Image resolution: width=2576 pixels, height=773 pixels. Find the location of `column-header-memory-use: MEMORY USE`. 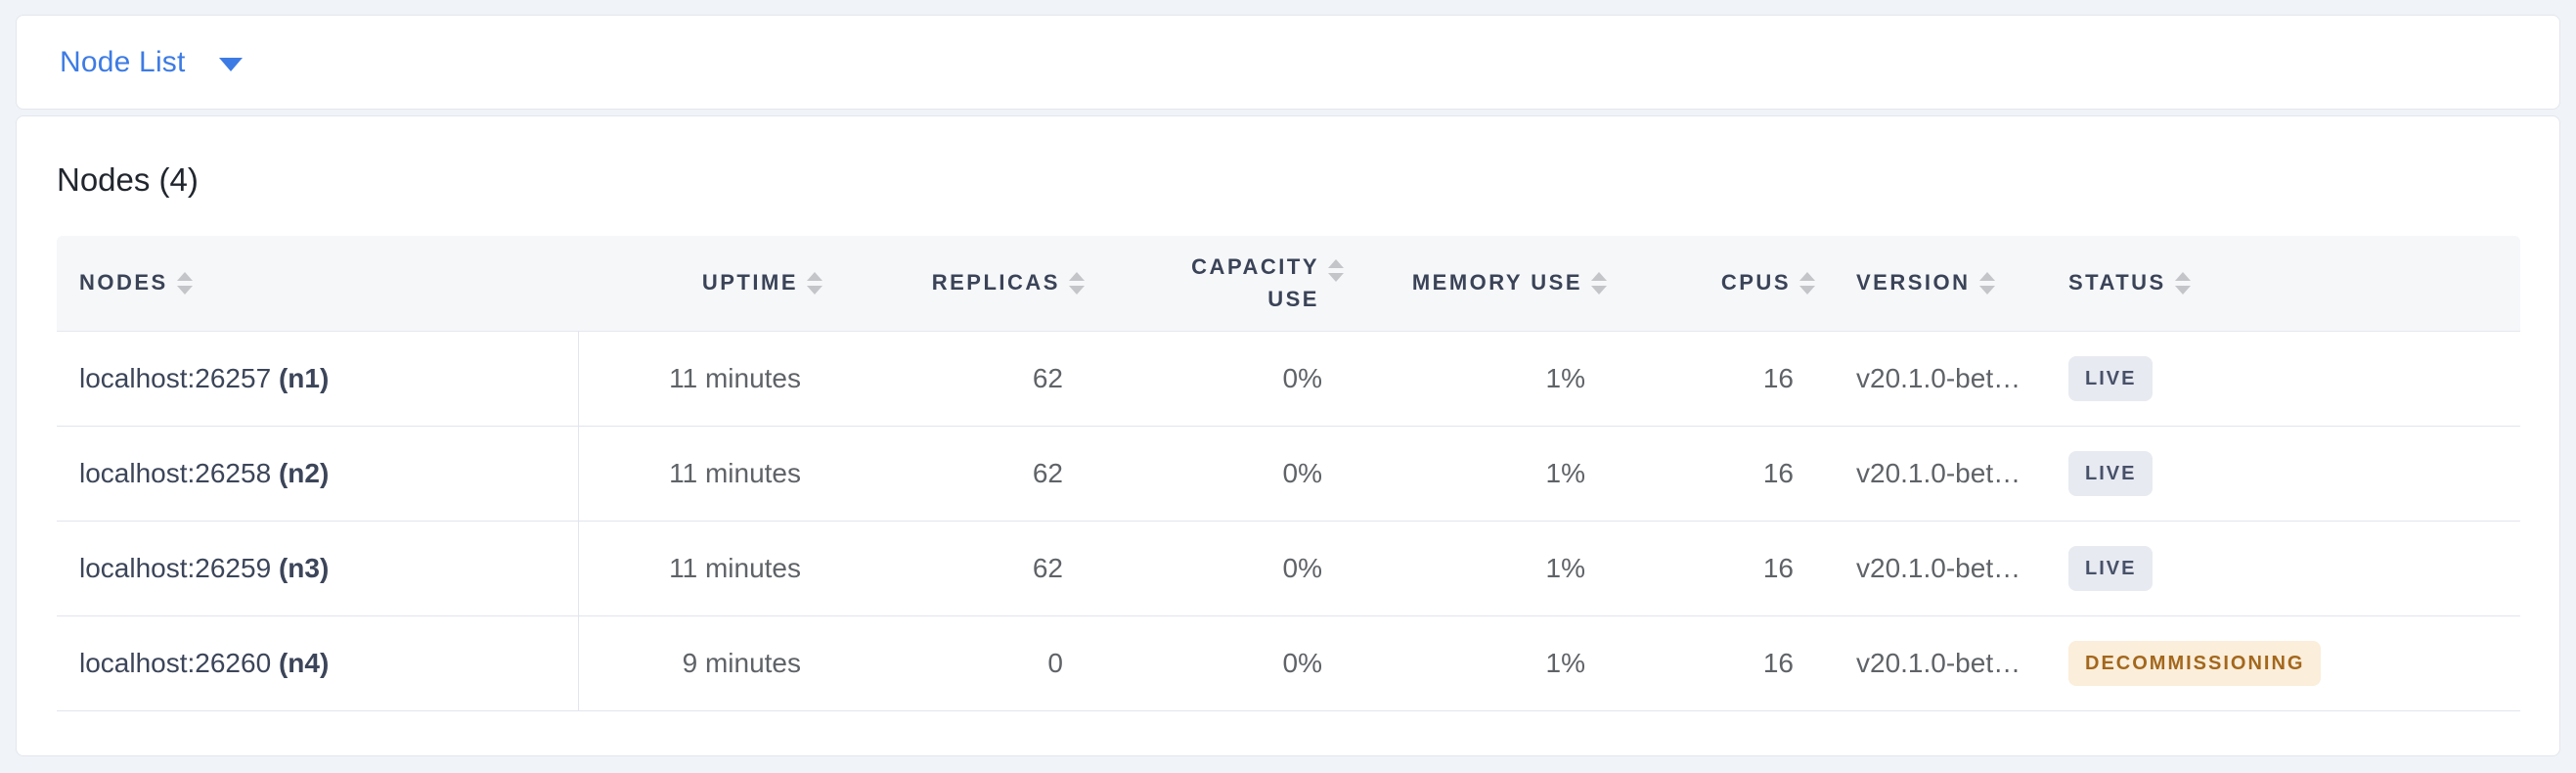

column-header-memory-use: MEMORY USE is located at coordinates (1485, 284).